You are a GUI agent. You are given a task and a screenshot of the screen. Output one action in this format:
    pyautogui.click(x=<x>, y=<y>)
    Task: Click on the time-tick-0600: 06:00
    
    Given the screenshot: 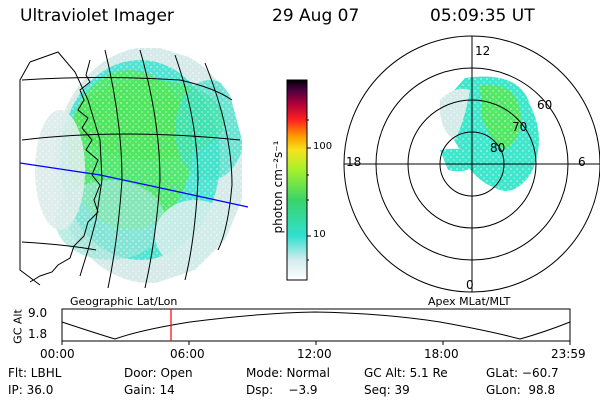 What is the action you would take?
    pyautogui.click(x=187, y=354)
    